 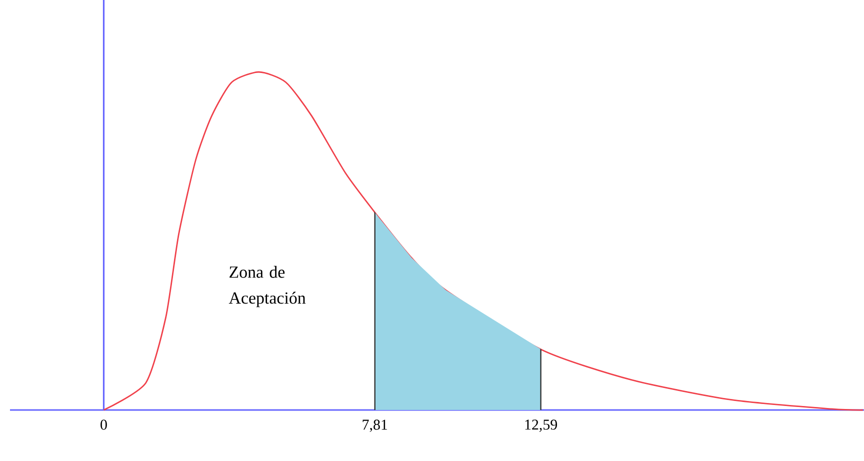 I want to click on annotation: Zona de Aceptación, so click(x=267, y=287).